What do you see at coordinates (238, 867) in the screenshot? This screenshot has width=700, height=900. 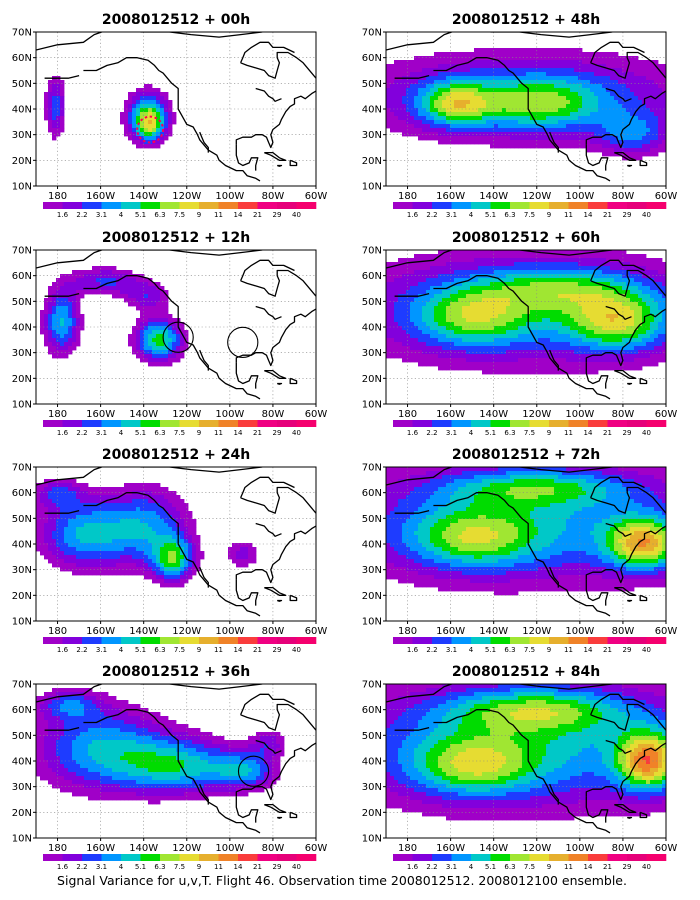 I see `colorbar-level-label: 14` at bounding box center [238, 867].